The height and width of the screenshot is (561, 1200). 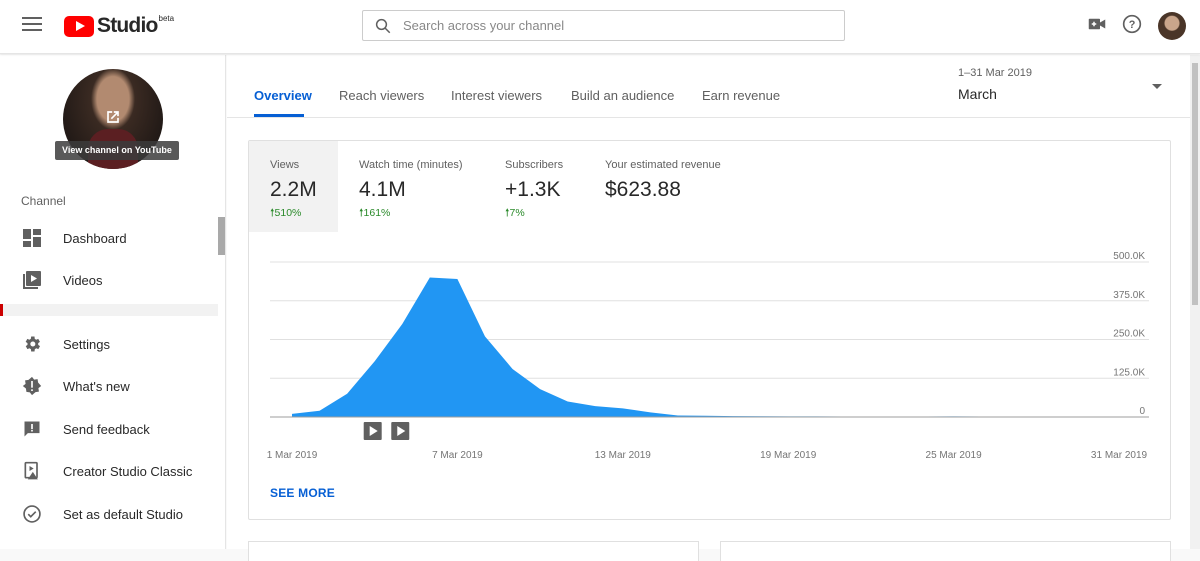 I want to click on metric-label: Subscribers, so click(x=534, y=165).